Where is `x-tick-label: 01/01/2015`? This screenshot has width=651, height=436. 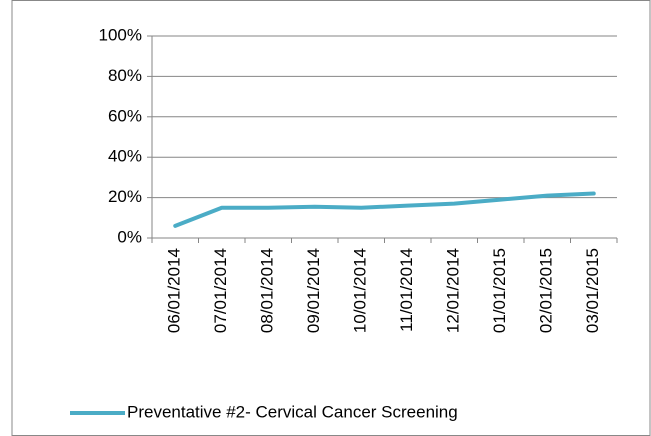
x-tick-label: 01/01/2015 is located at coordinates (499, 290).